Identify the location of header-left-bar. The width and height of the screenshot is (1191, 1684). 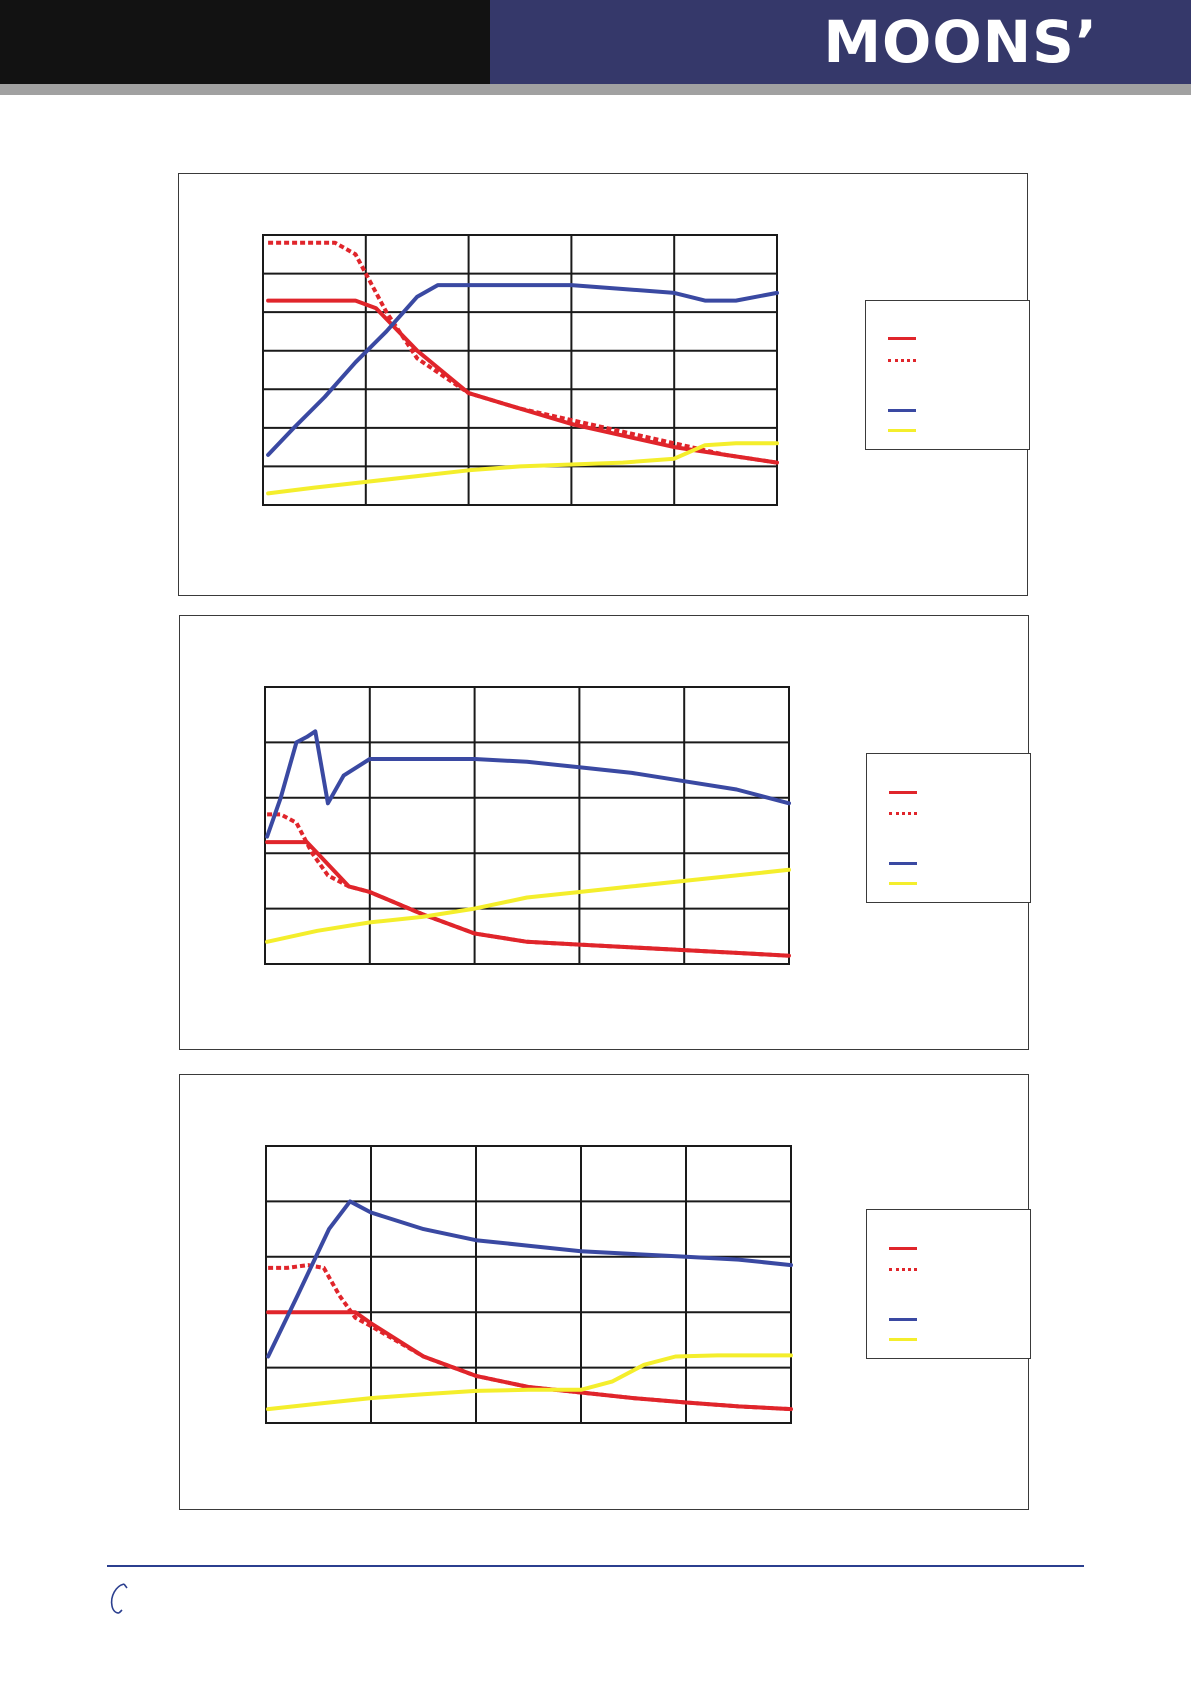
(245, 42).